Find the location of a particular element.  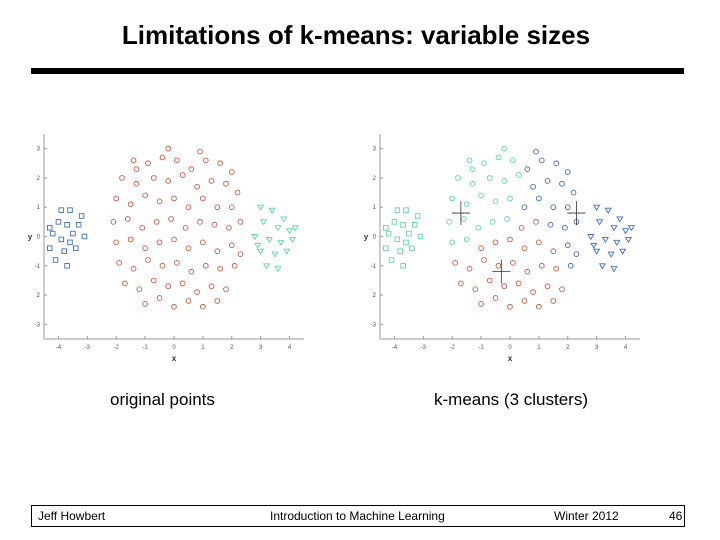

x-tick-label: 4 is located at coordinates (626, 348).